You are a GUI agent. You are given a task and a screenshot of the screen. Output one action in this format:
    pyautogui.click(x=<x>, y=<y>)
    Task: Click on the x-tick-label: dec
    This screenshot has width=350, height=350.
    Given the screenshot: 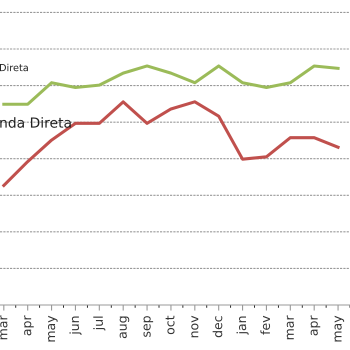 What is the action you would take?
    pyautogui.click(x=217, y=327)
    